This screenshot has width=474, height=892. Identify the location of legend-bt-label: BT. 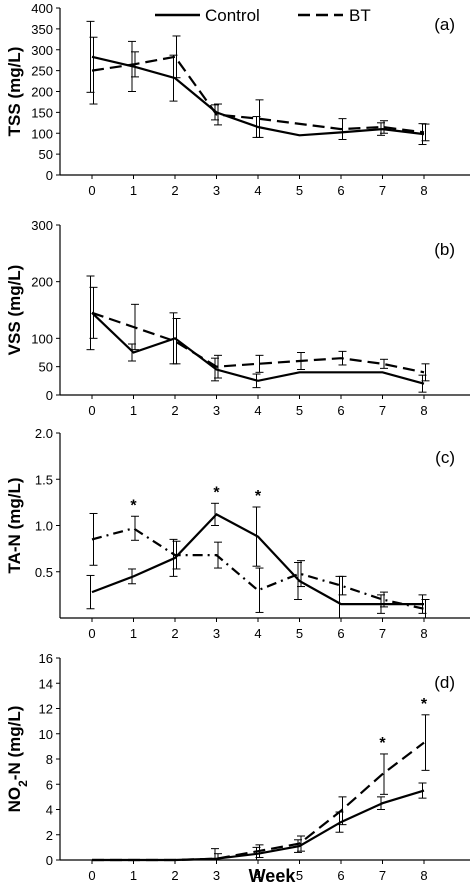
(360, 15).